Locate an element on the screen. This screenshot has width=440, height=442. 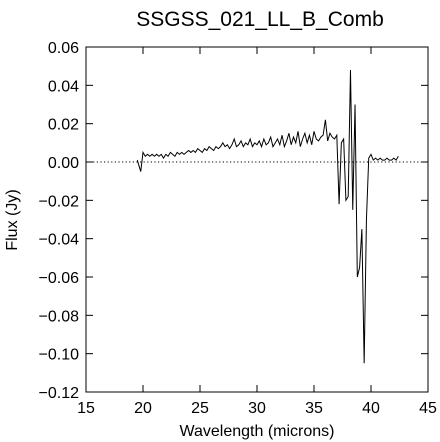
y-axis-label: Flux (Jy) is located at coordinates (12, 219).